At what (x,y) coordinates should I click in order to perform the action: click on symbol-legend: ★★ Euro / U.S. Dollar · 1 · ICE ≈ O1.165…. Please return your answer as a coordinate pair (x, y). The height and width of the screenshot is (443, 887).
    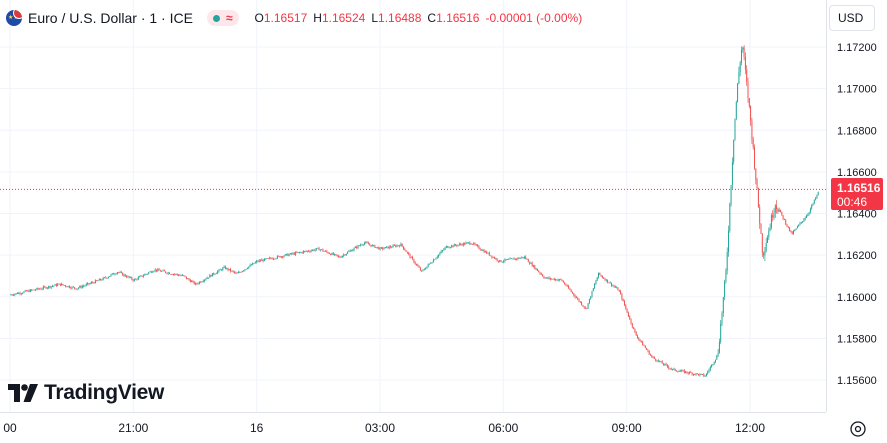
    Looking at the image, I should click on (294, 18).